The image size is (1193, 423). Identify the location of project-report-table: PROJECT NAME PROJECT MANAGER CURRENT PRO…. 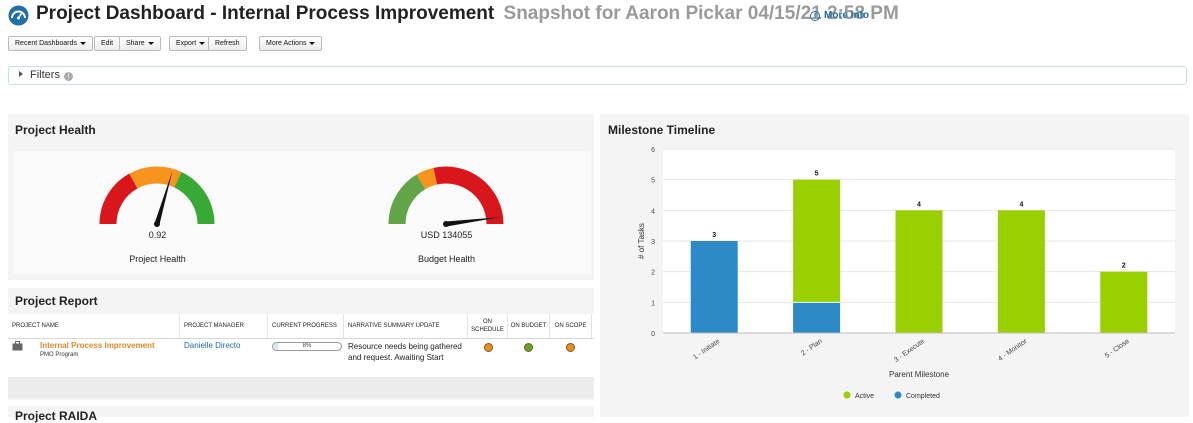
(301, 356).